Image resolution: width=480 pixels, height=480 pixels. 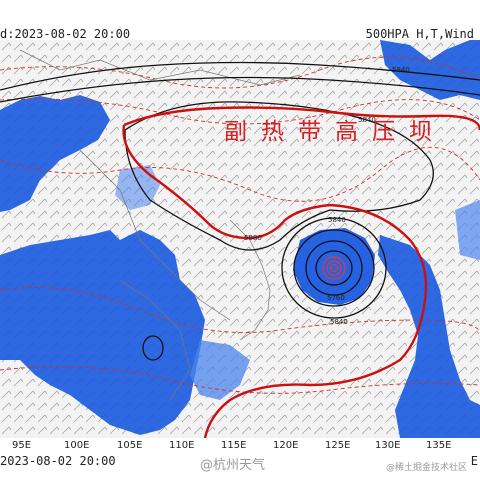 I want to click on contour-label: 5880, so click(x=253, y=238).